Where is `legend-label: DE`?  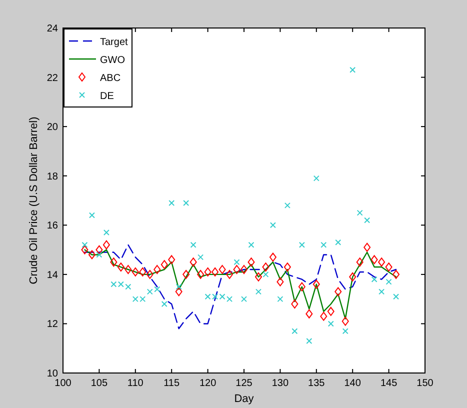
legend-label: DE is located at coordinates (107, 96).